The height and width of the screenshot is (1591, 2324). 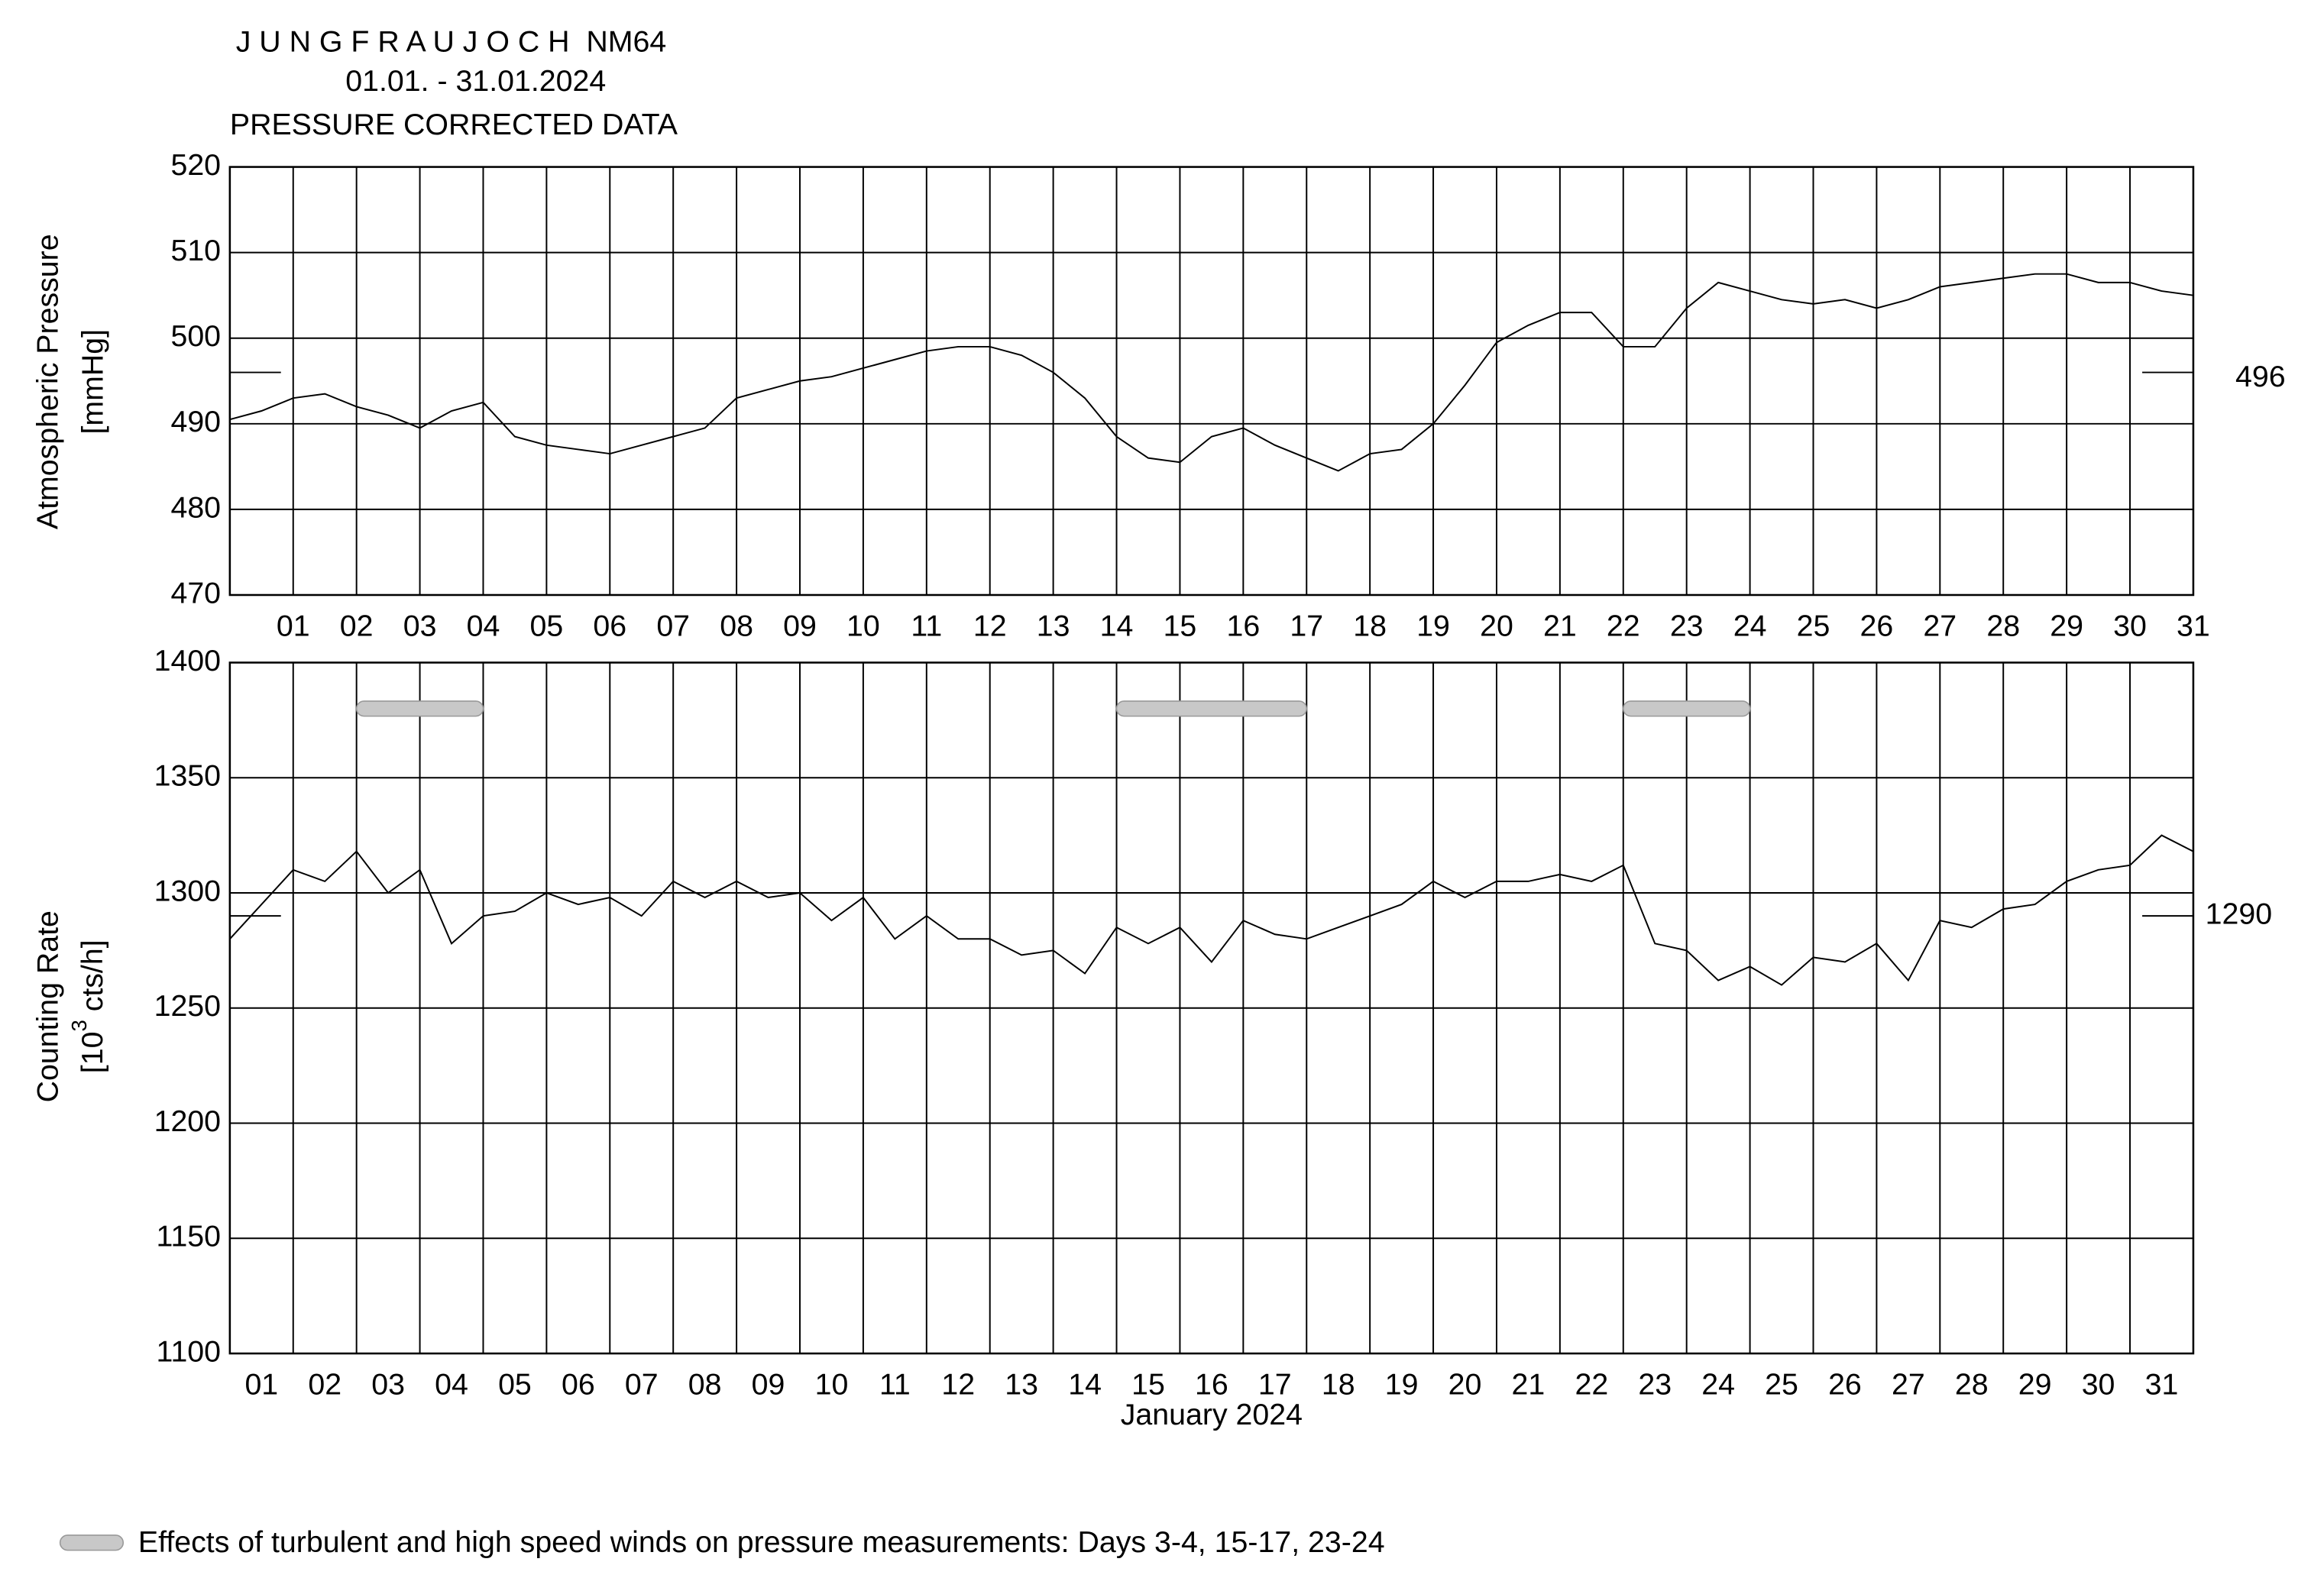 I want to click on y-tick-label: 470, so click(x=195, y=593).